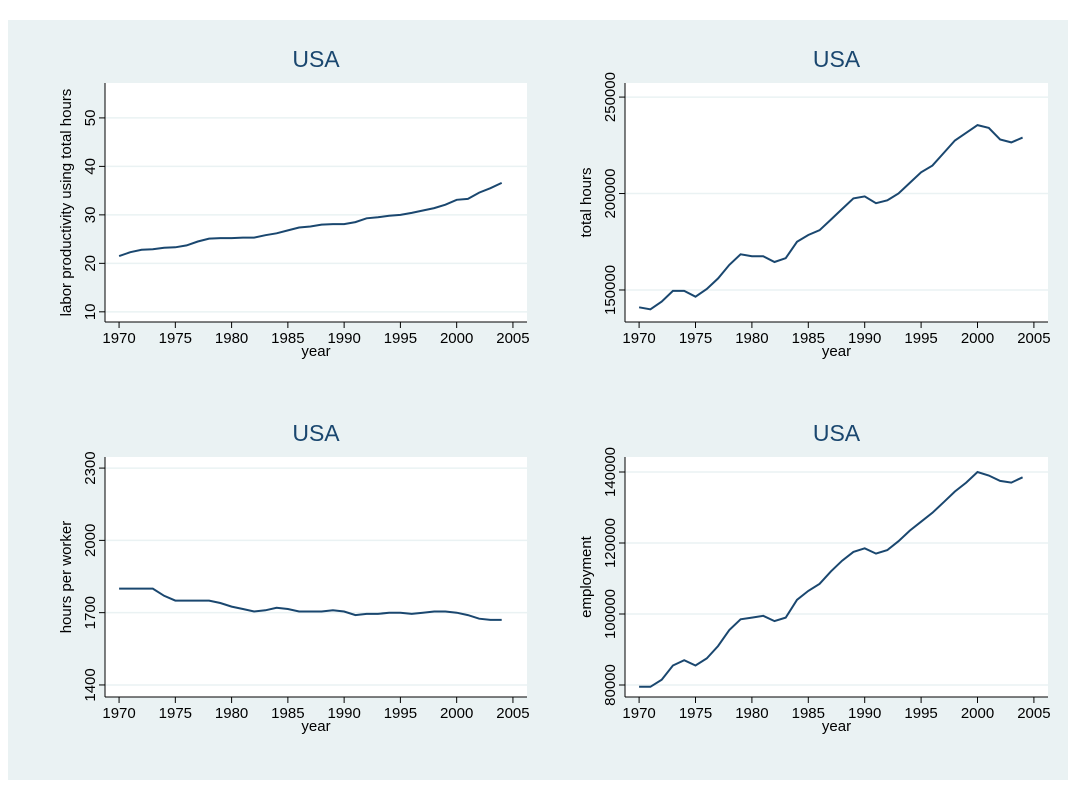 The height and width of the screenshot is (787, 1075). Describe the element at coordinates (90, 311) in the screenshot. I see `y-tick-label: 10` at that location.